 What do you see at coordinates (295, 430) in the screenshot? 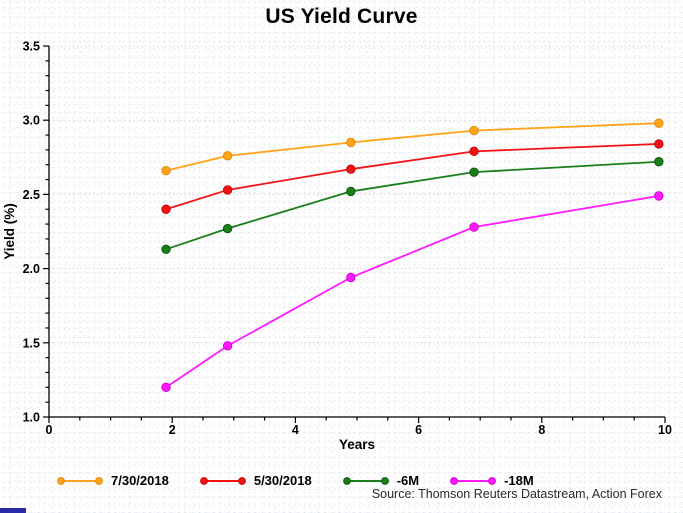
I see `tick-label: 4` at bounding box center [295, 430].